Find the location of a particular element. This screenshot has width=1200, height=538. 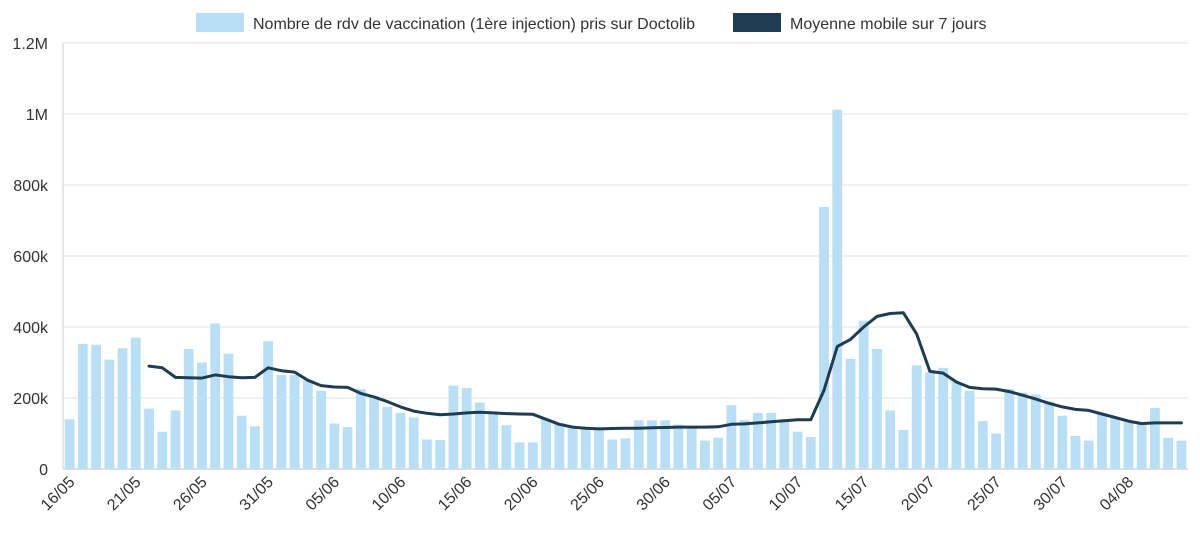

y-axis: 0 200k 400k 600k 800k 1M 1.2M is located at coordinates (30, 257).